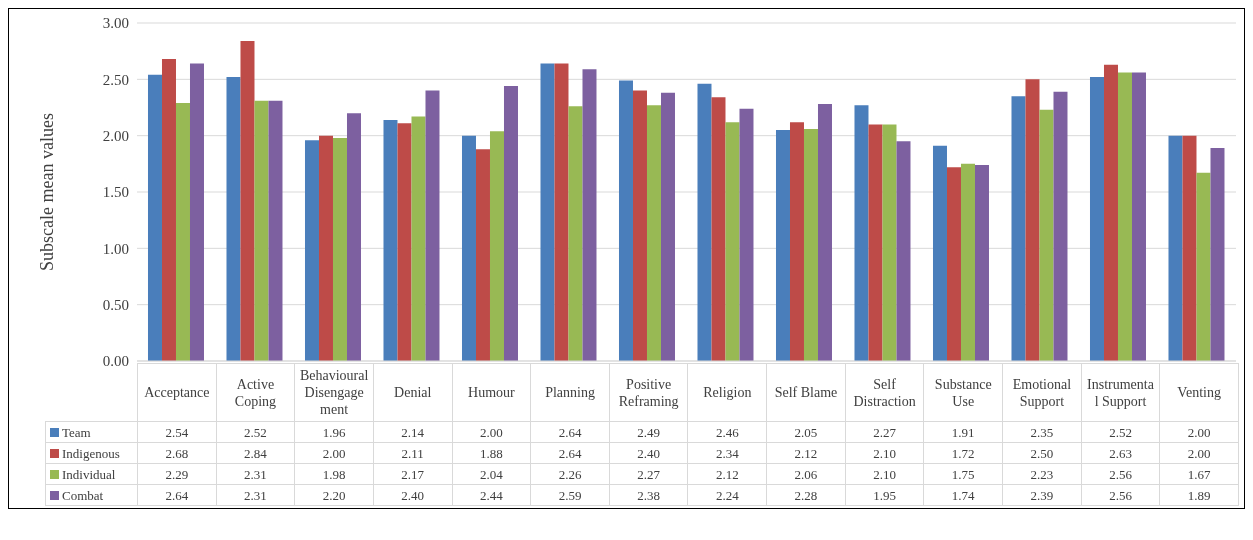 The image size is (1253, 540). I want to click on legend-label: Team, so click(91, 432).